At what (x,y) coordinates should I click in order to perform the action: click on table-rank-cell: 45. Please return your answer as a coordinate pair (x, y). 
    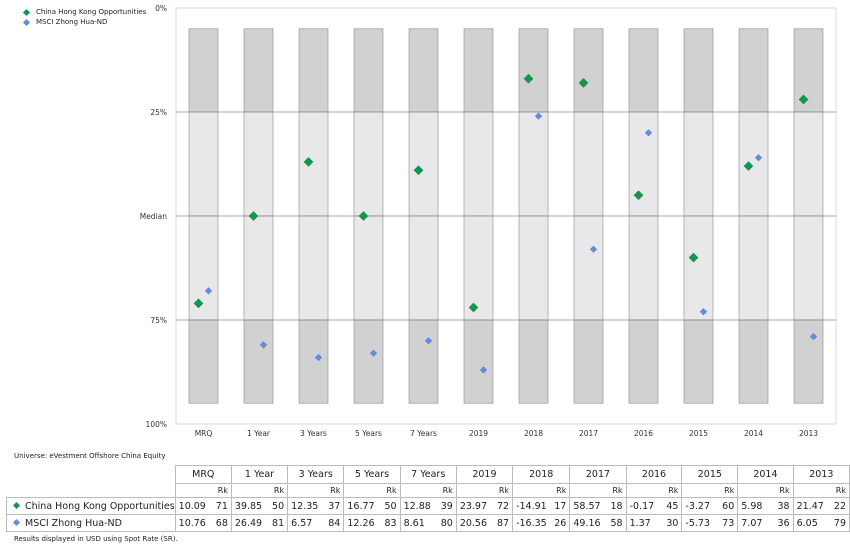
    Looking at the image, I should click on (670, 506).